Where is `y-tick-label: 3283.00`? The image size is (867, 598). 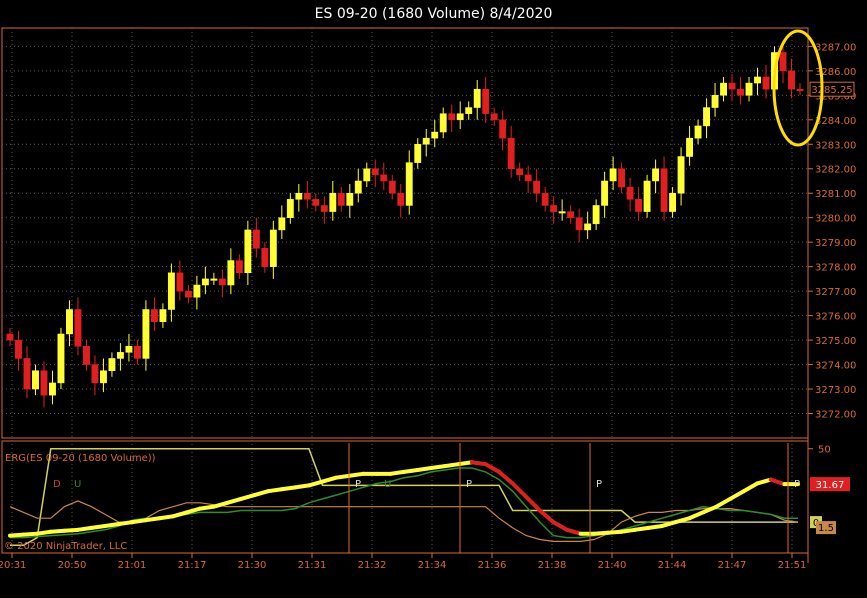 y-tick-label: 3283.00 is located at coordinates (835, 145).